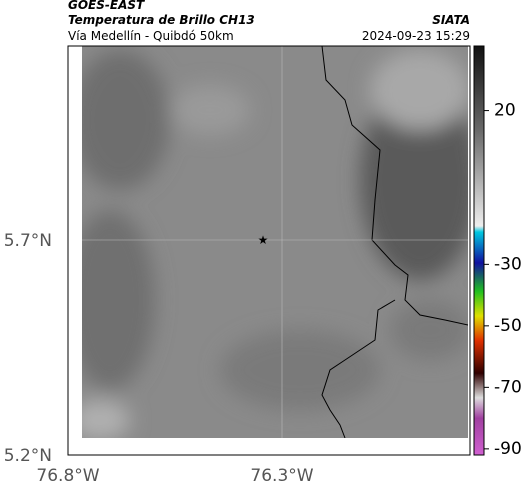 This screenshot has width=526, height=491. I want to click on agency: SIATA, so click(451, 20).